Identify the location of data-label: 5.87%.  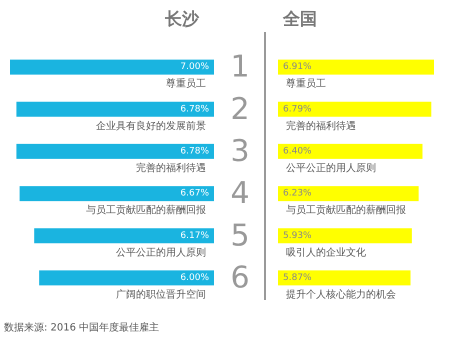
(297, 277).